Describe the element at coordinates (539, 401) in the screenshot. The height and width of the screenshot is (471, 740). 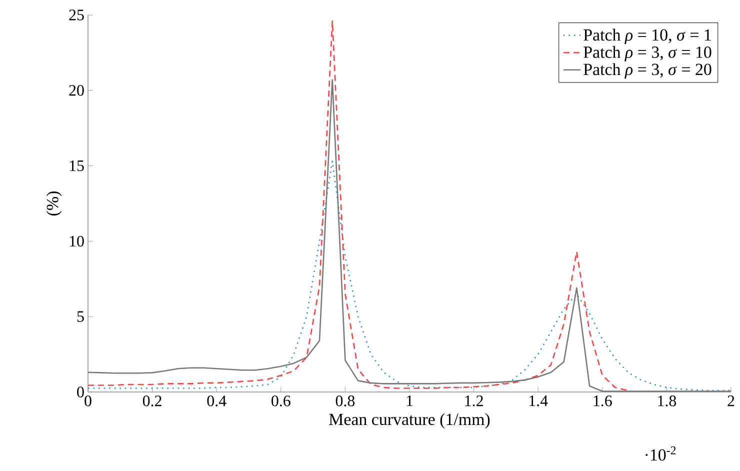
I see `x-tick-label: 1.4` at that location.